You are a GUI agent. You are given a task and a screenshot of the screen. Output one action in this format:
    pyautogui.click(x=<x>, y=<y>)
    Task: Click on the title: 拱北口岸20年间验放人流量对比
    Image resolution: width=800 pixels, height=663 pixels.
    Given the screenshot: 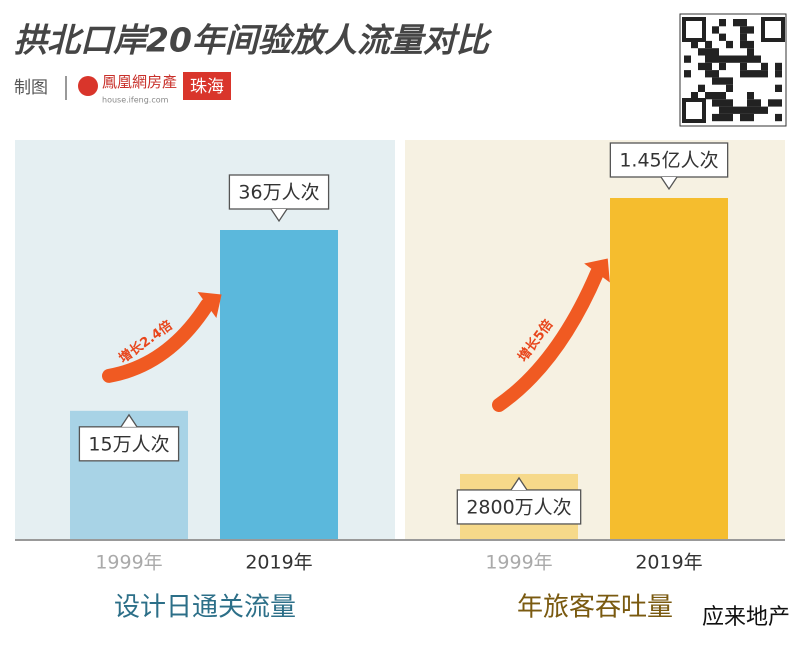 What is the action you would take?
    pyautogui.click(x=253, y=40)
    